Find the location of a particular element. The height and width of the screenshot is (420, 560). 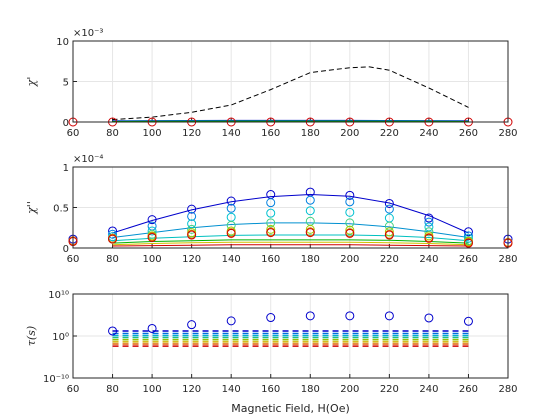

y-axis-label: τ(s) is located at coordinates (31, 336).